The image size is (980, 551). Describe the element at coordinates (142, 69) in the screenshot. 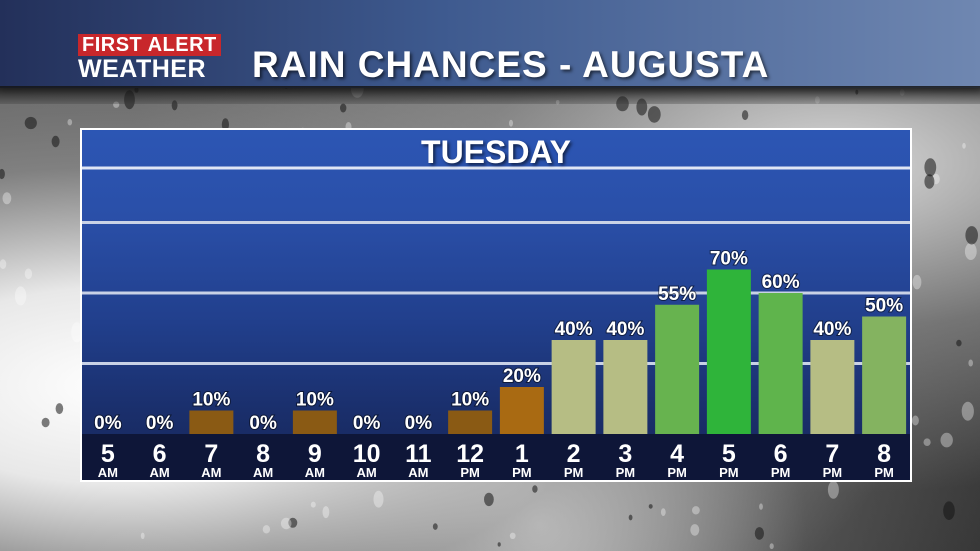

I see `logo-line2: WEATHER` at that location.